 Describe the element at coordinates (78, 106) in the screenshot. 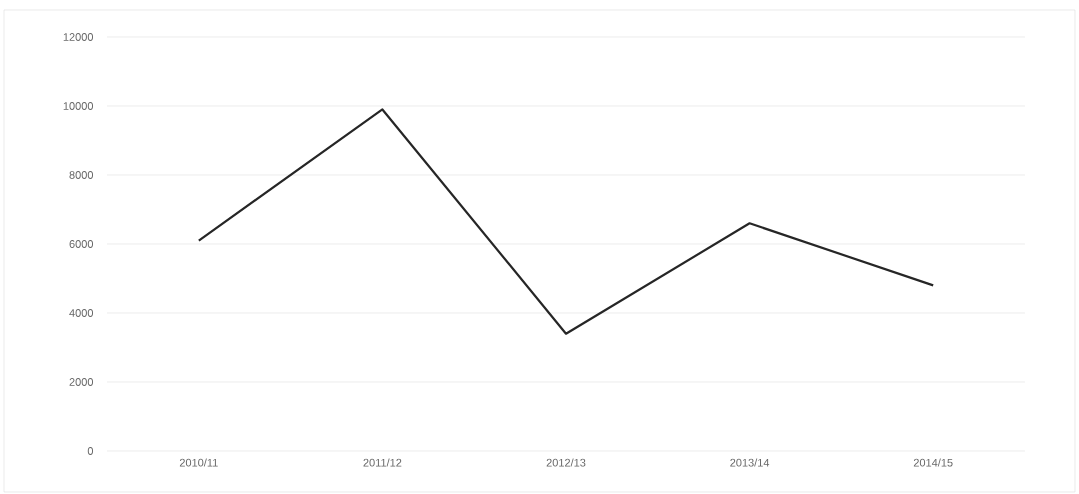

I see `y-tick-label: 10000` at that location.